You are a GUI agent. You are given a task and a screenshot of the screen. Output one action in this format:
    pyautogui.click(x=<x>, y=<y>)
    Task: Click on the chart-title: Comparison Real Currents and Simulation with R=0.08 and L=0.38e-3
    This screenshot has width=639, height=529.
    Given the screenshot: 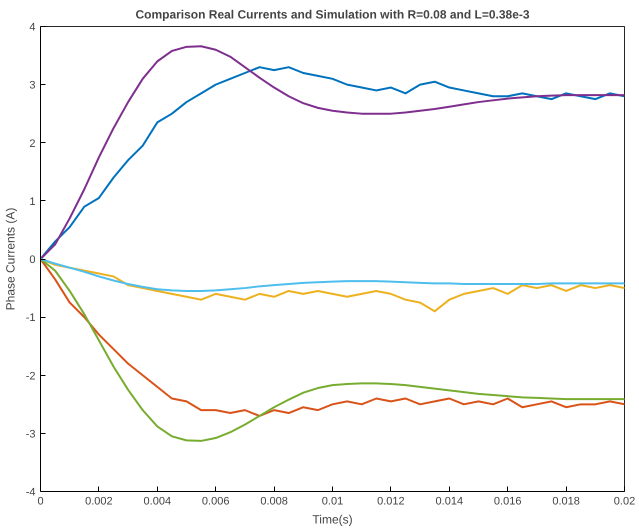 What is the action you would take?
    pyautogui.click(x=332, y=15)
    